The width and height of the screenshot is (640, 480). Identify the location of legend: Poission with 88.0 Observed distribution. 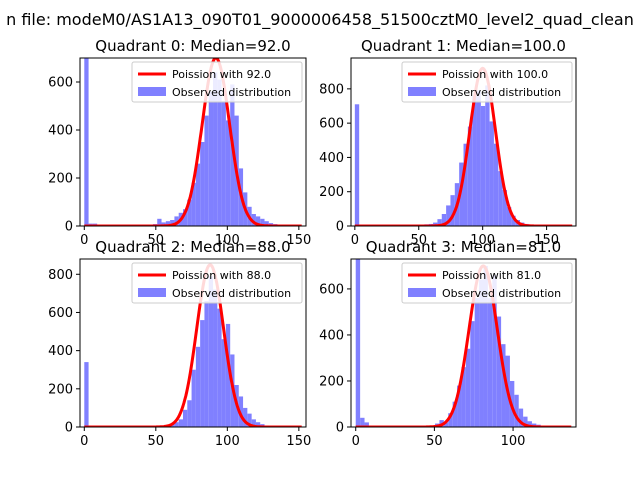
(217, 283).